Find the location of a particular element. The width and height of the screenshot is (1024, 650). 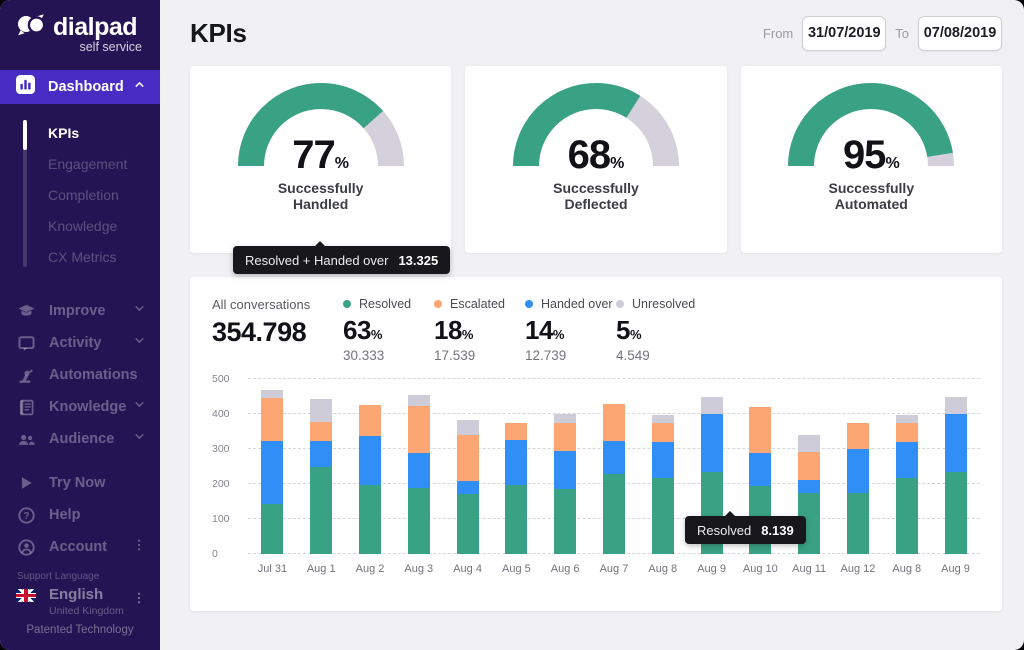

date-from-input is located at coordinates (844, 33).